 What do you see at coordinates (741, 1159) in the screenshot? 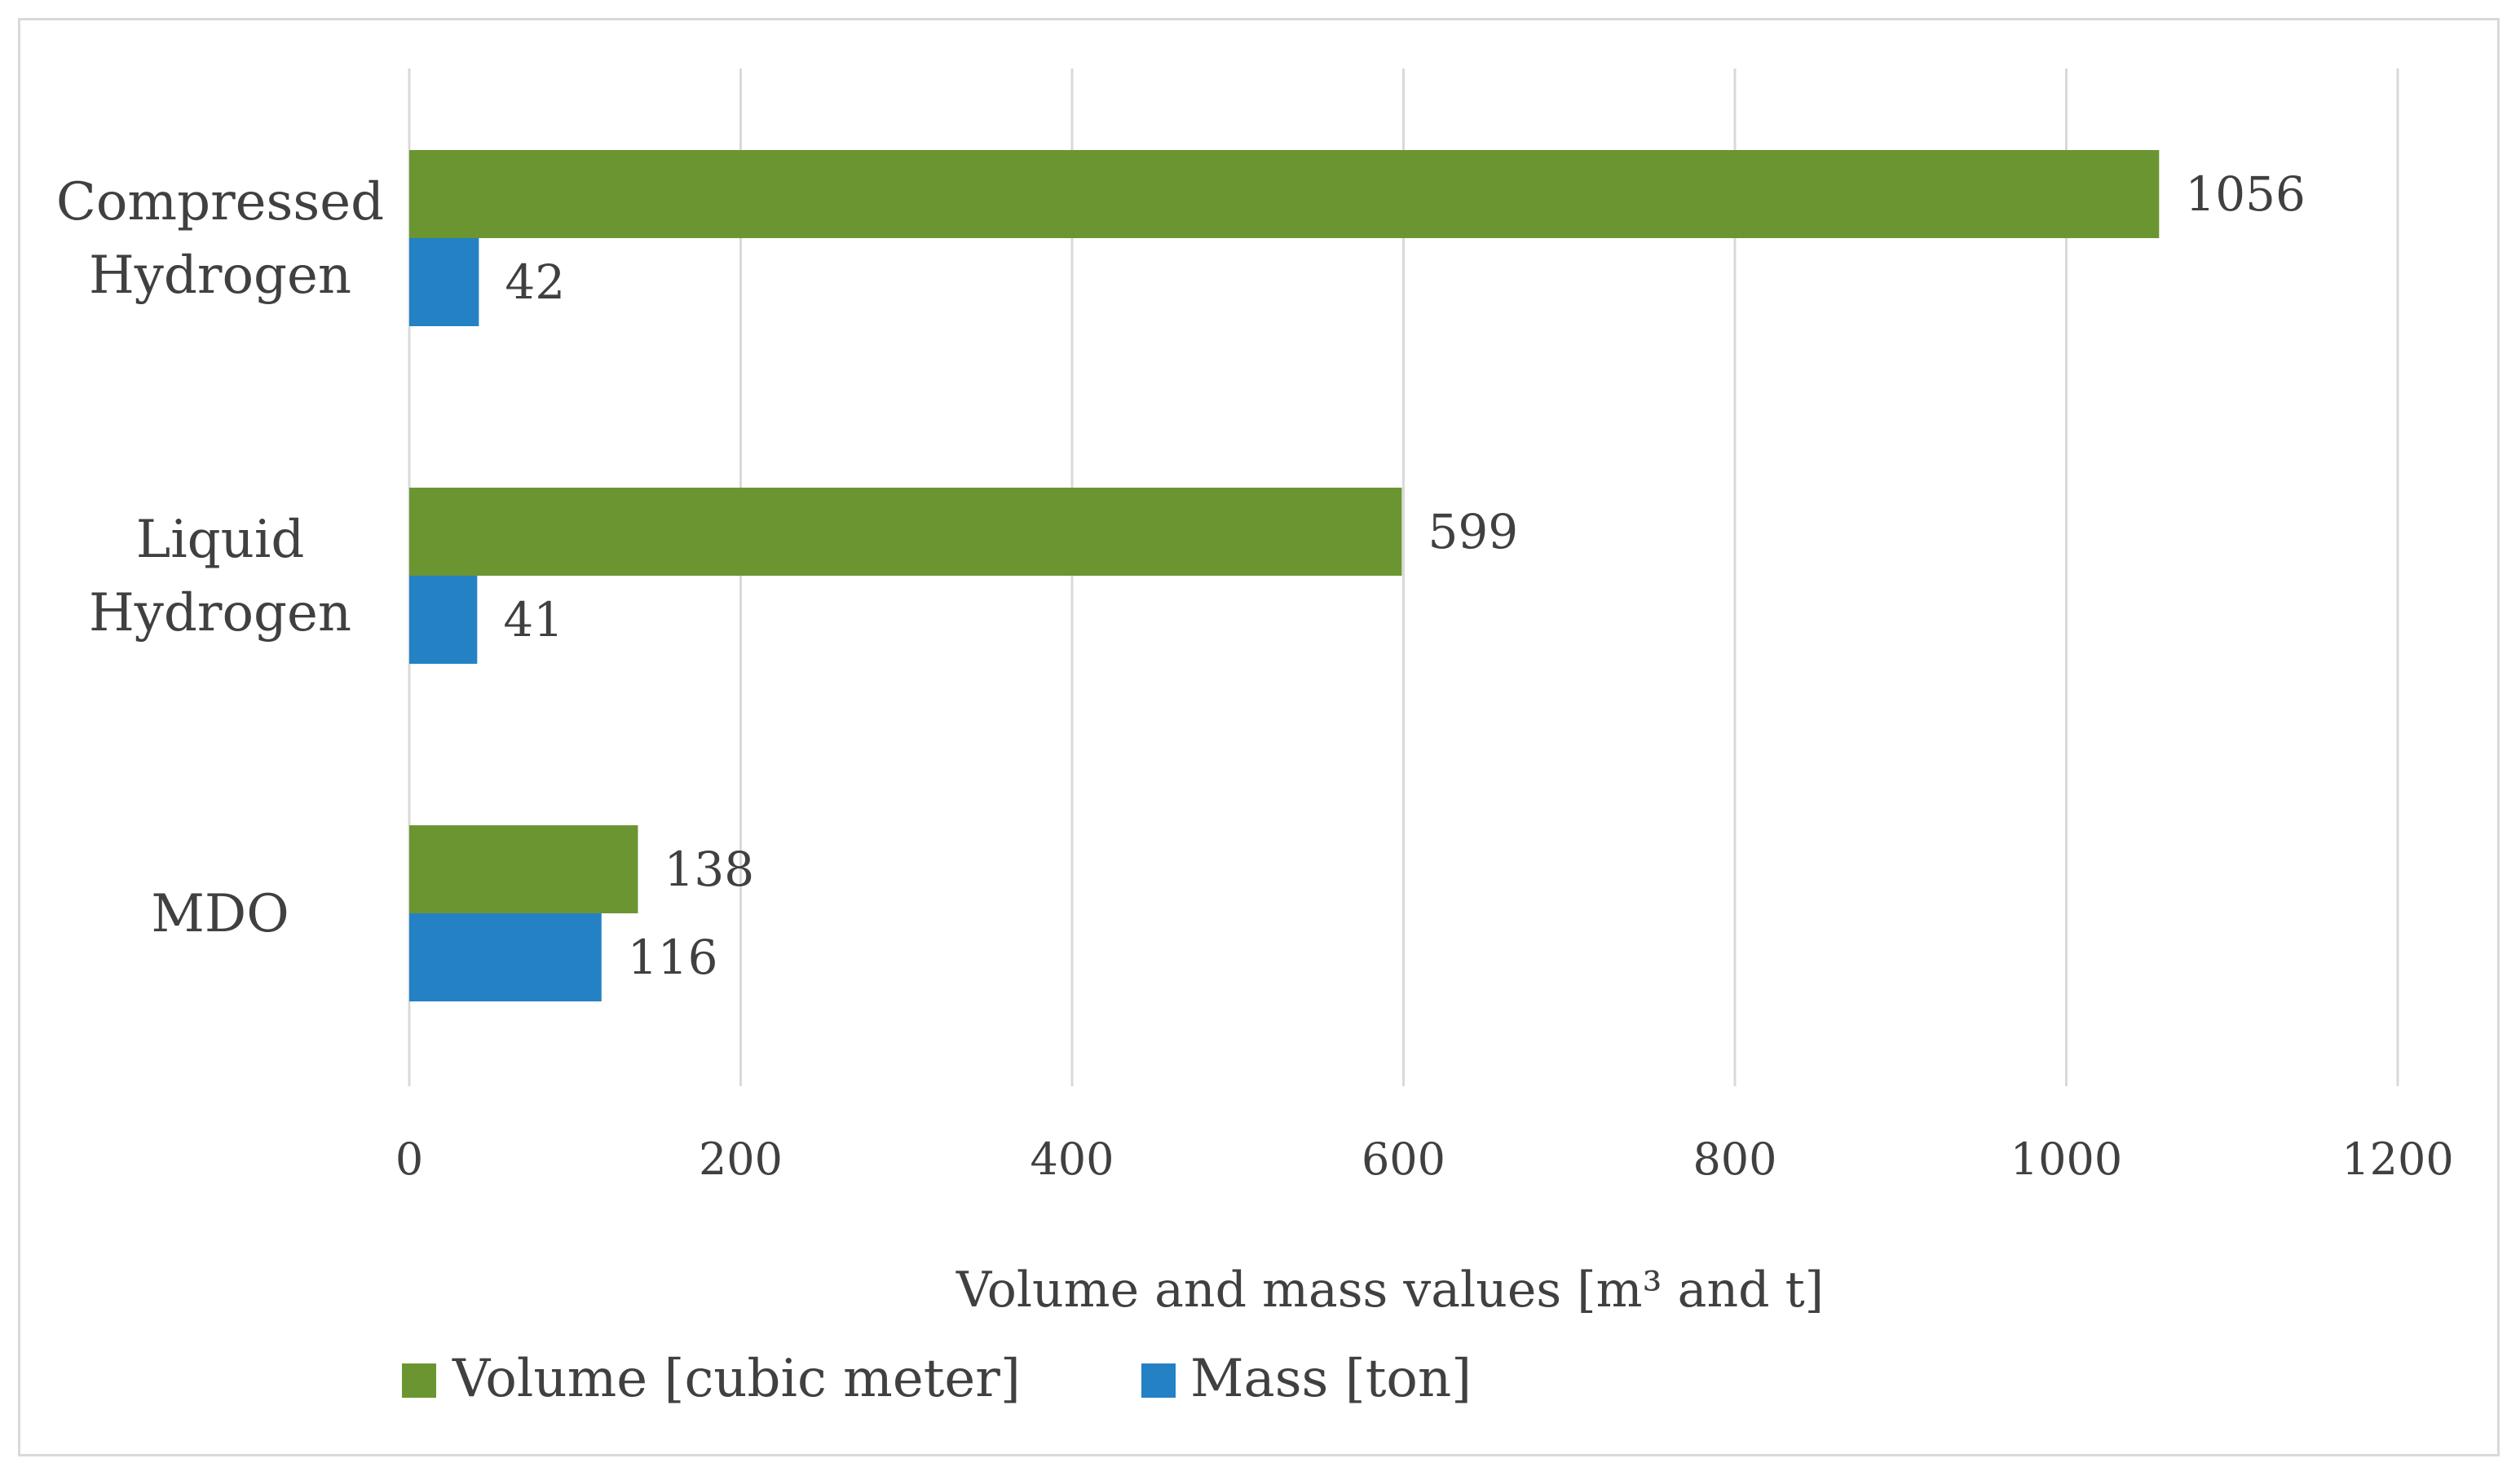
I see `x-tick-label-200: 200` at bounding box center [741, 1159].